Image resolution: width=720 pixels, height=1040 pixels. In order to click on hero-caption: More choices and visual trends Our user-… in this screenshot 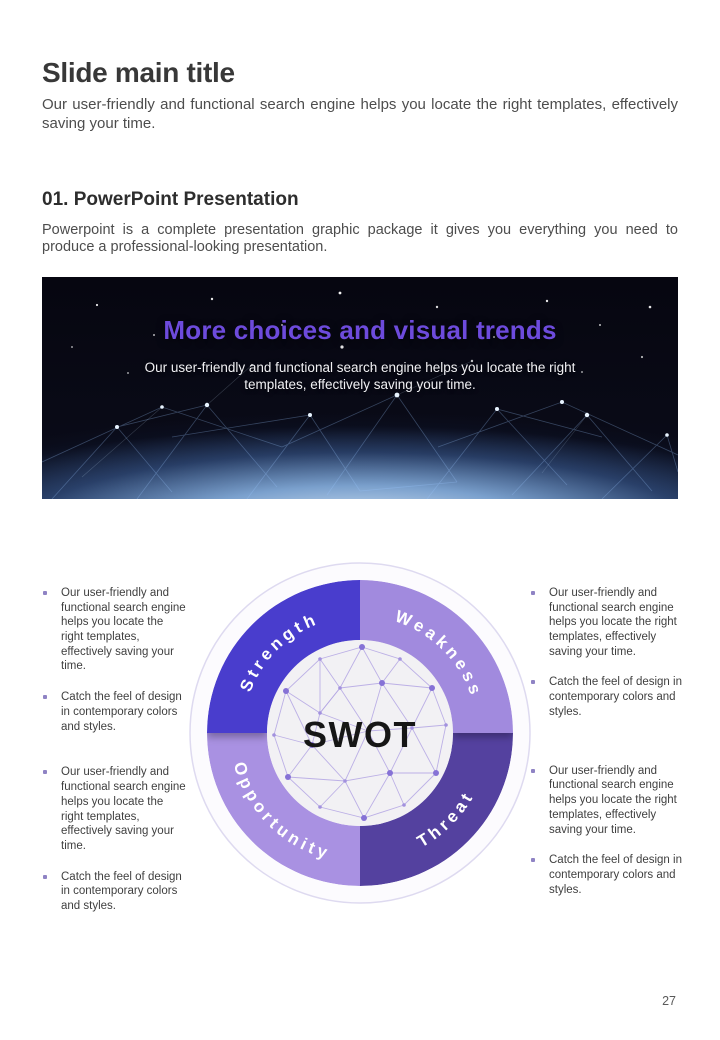, I will do `click(360, 335)`.